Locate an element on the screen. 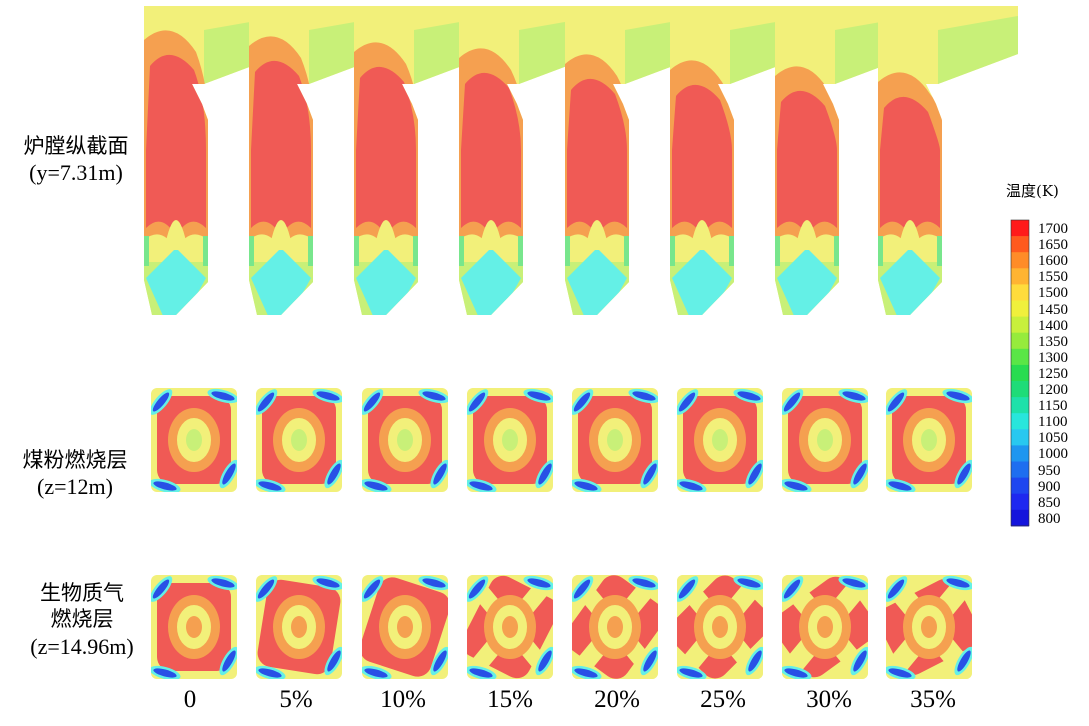 This screenshot has height=726, width=1089. legend-tick-label: 1350 is located at coordinates (1053, 341).